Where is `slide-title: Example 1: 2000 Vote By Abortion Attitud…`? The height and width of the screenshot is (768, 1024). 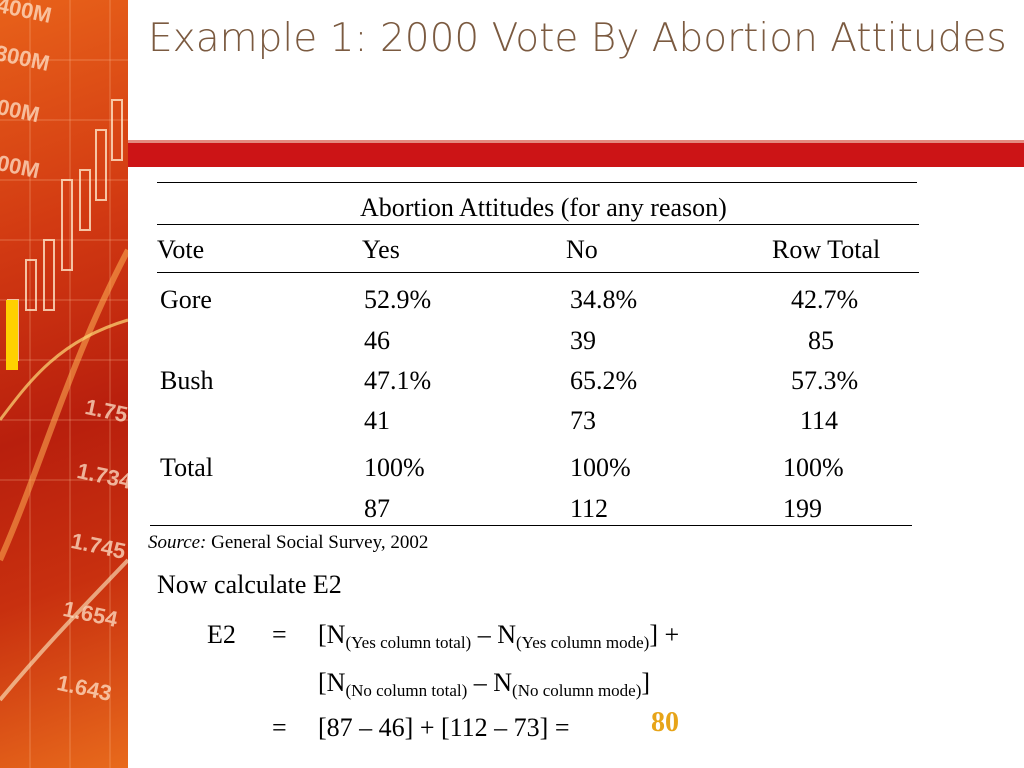
slide-title: Example 1: 2000 Vote By Abortion Attitud… is located at coordinates (577, 38).